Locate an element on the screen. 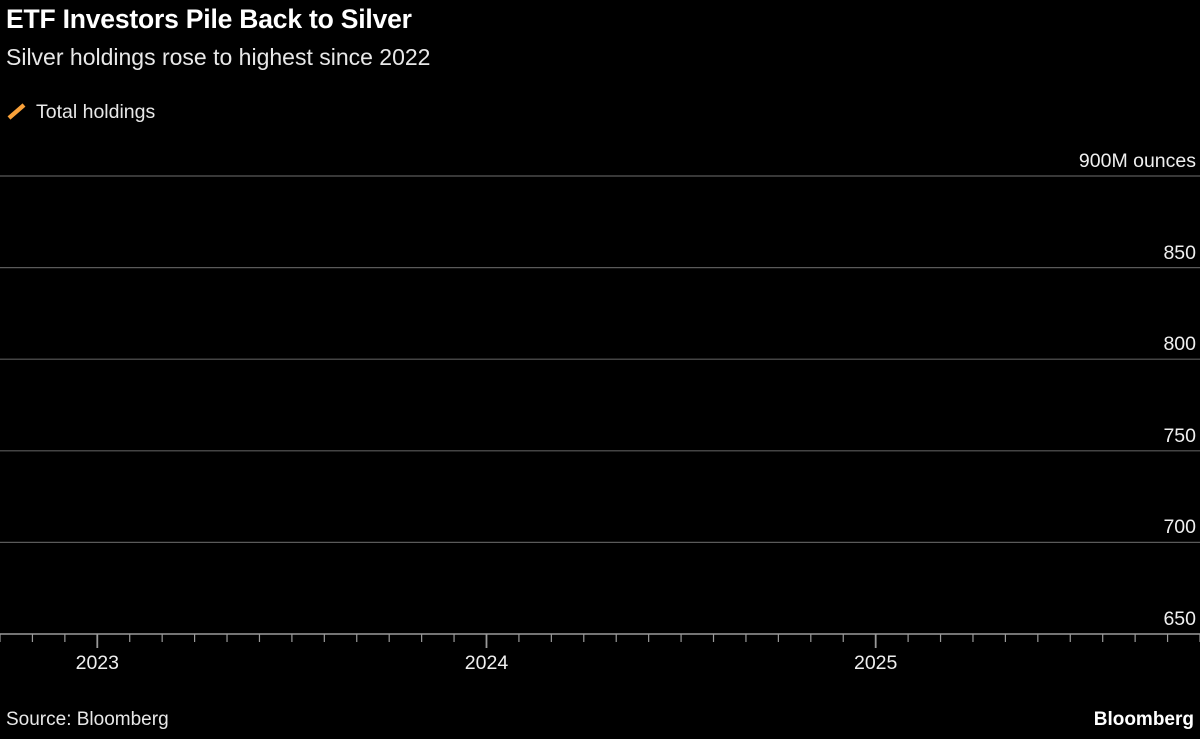  y-axis-tick-label: 700 is located at coordinates (1179, 527).